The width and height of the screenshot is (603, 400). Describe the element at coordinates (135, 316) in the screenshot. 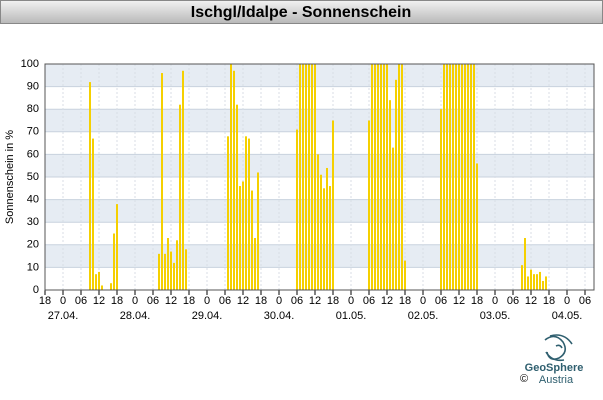

I see `date-label: 28.04.` at that location.